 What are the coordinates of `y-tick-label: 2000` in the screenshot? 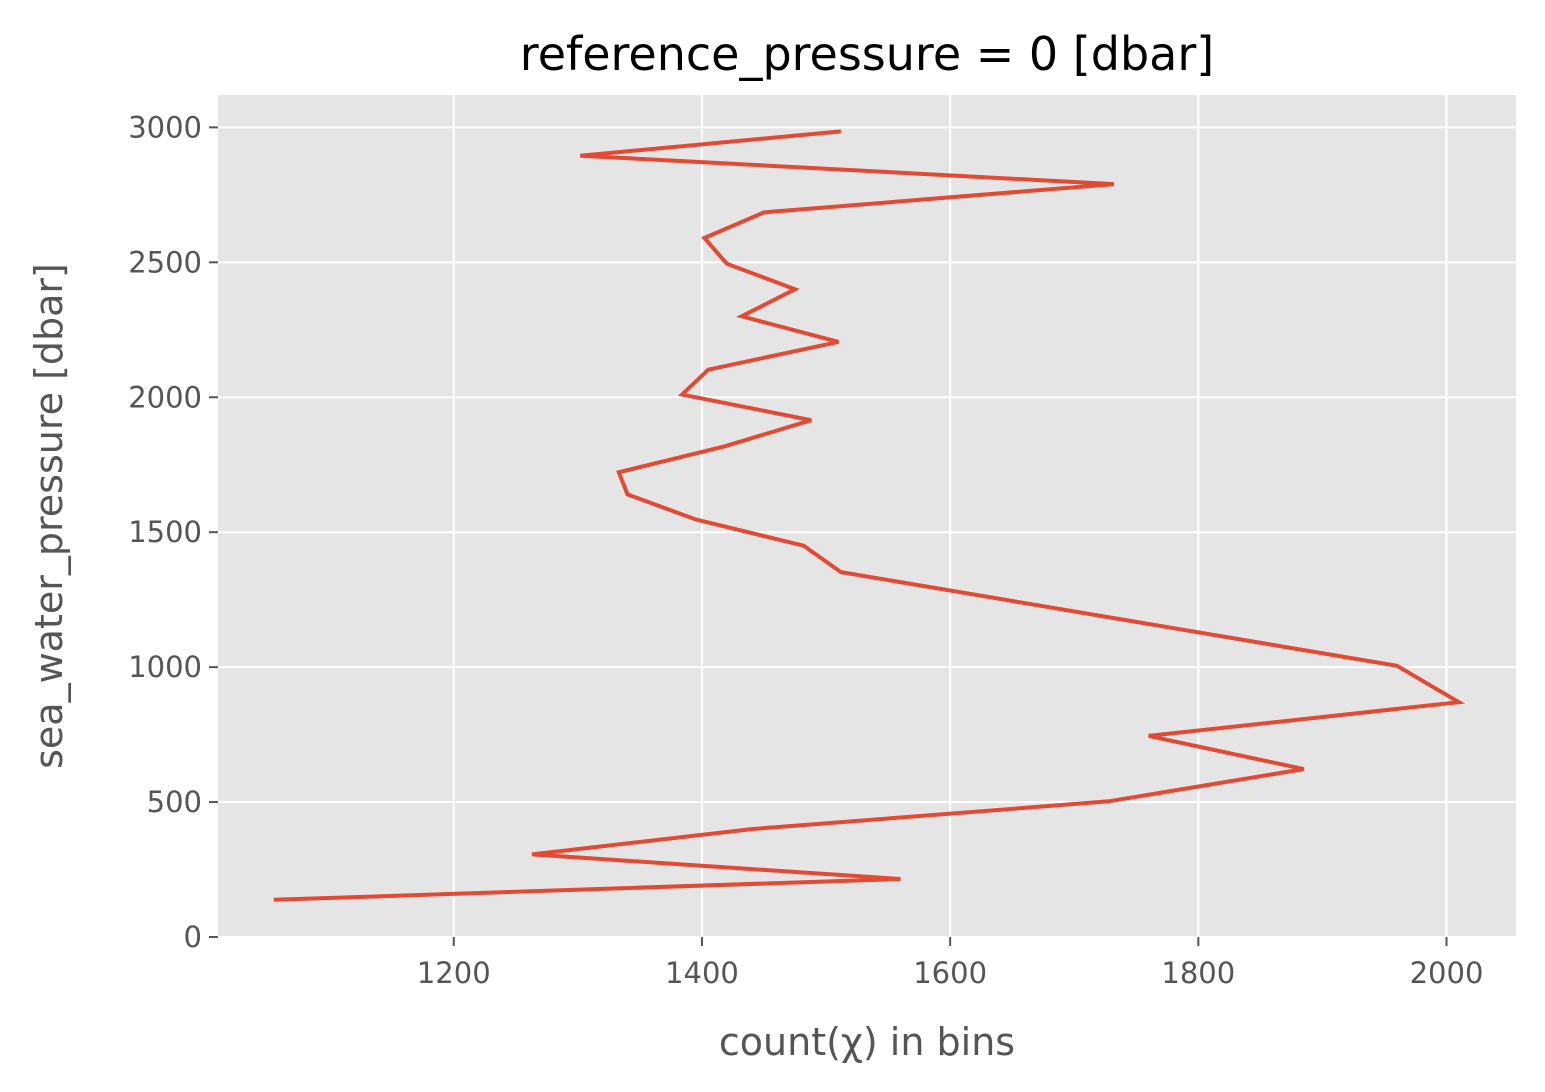 It's located at (165, 397).